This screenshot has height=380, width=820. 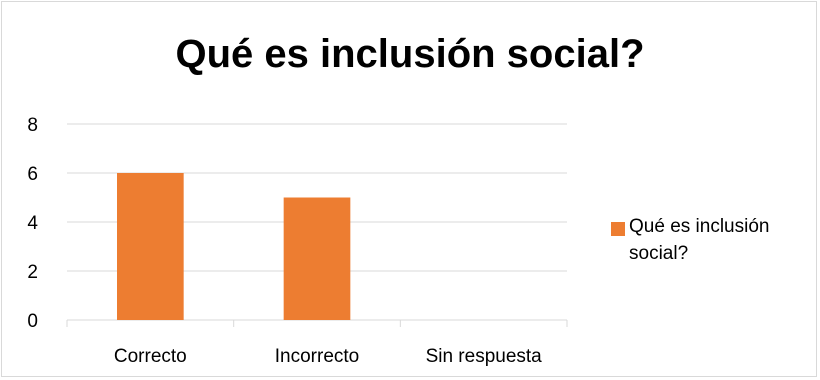 I want to click on legend-swatch, so click(x=618, y=229).